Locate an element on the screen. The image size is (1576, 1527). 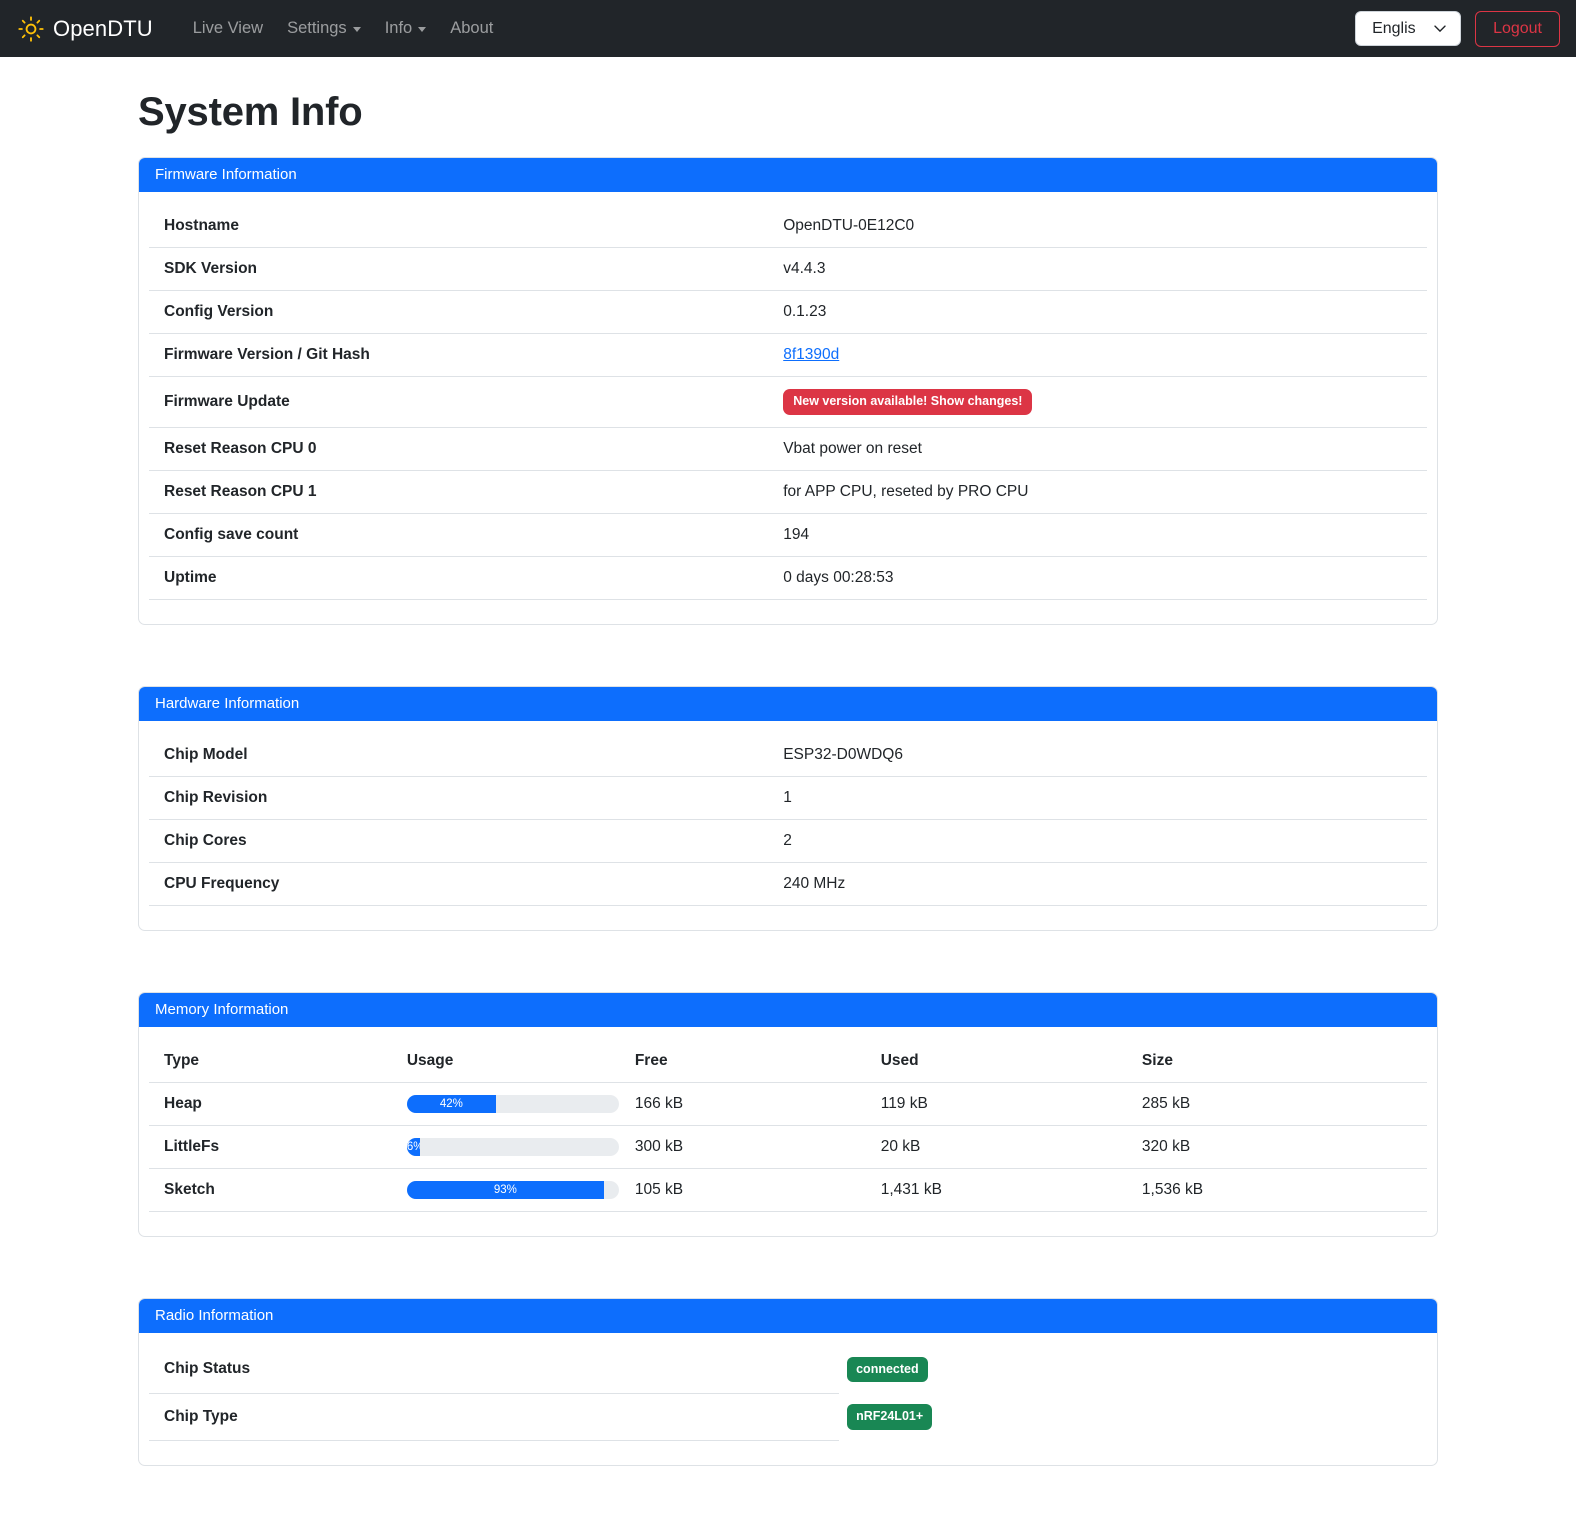
table-row: Chip Cores 2 is located at coordinates (788, 841).